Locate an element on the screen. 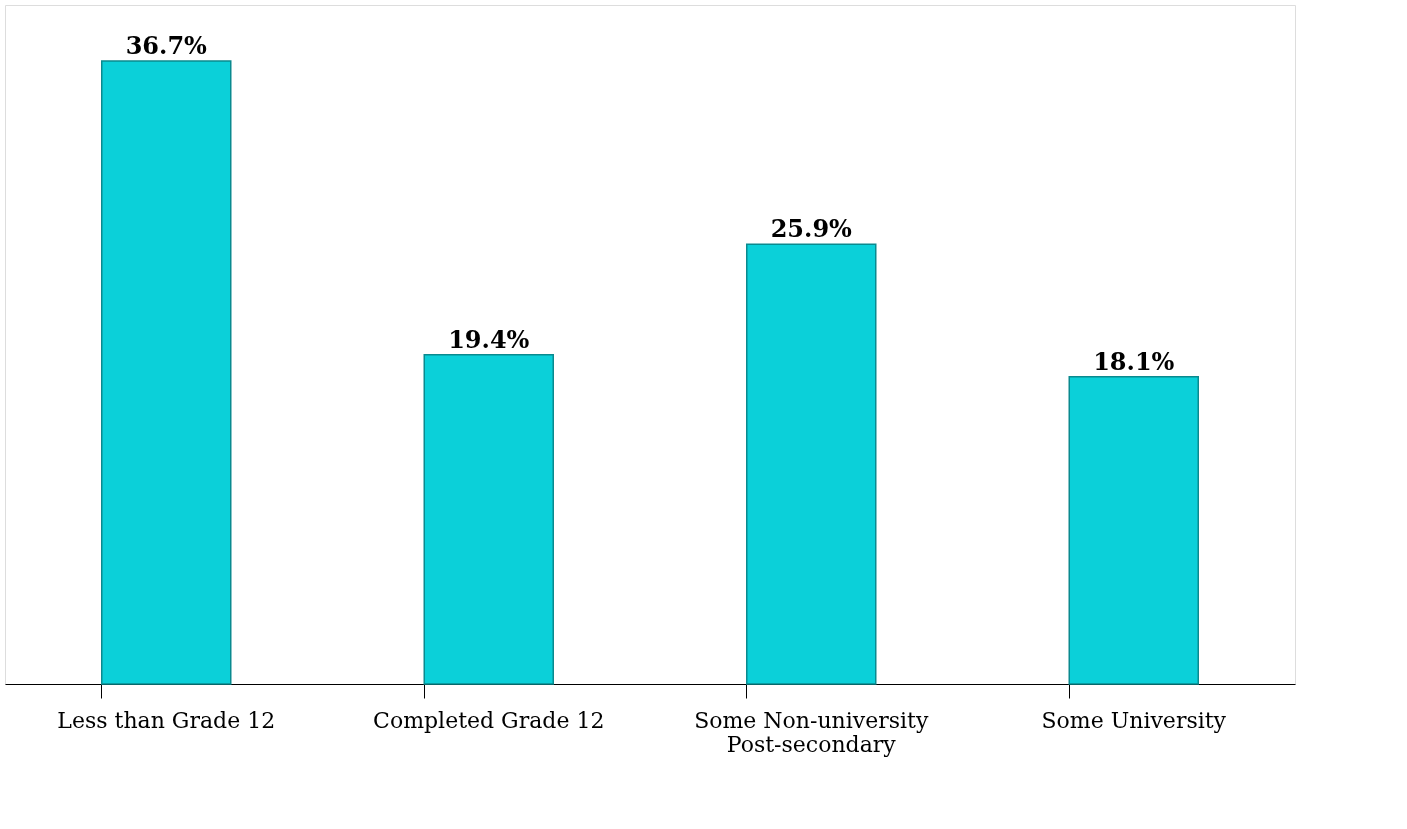 The width and height of the screenshot is (1407, 829). x-tick-label: Less than Grade 12 is located at coordinates (166, 720).